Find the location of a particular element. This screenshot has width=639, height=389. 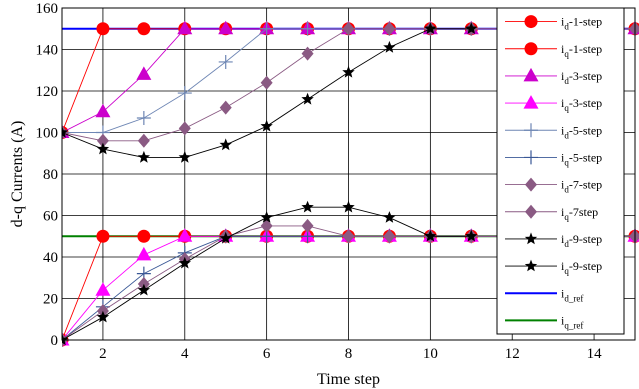

legend-item-d-3-step: id-3-step is located at coordinates (553, 76).